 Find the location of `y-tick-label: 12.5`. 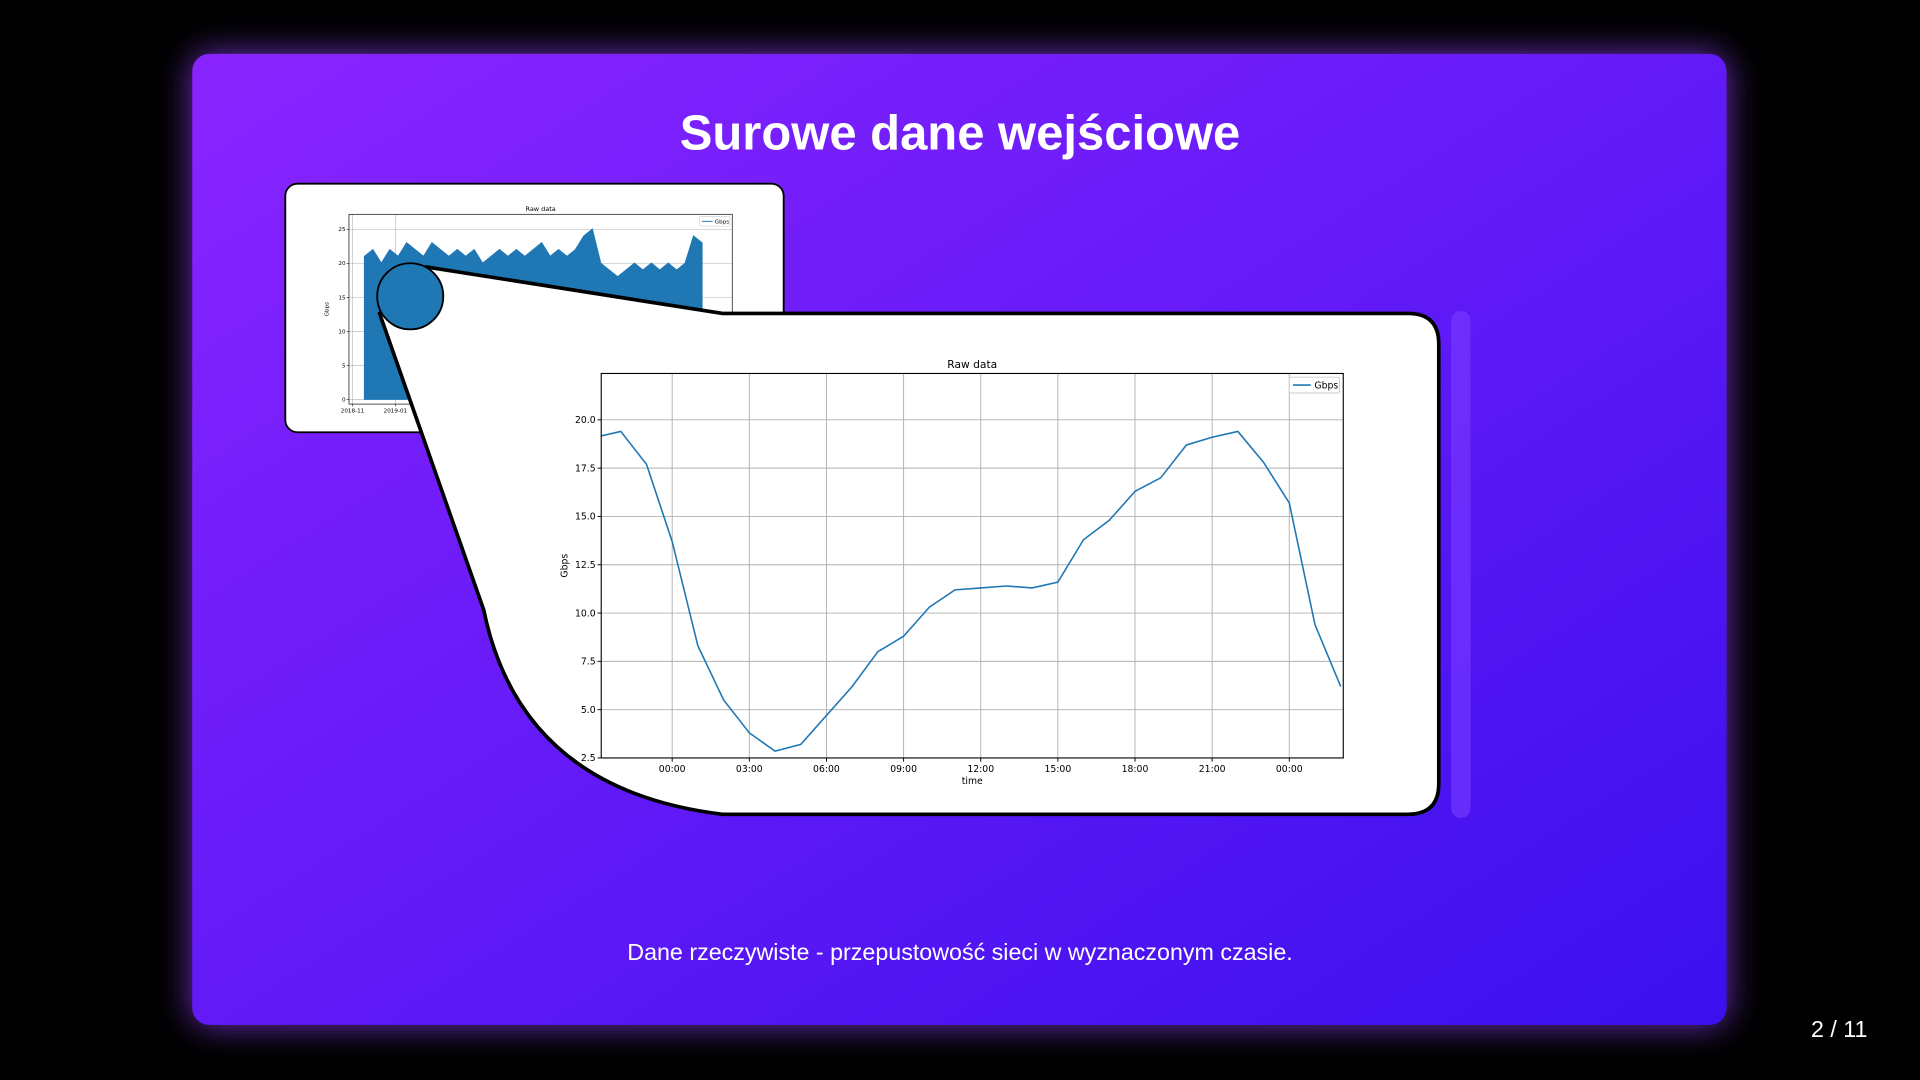

y-tick-label: 12.5 is located at coordinates (585, 565).